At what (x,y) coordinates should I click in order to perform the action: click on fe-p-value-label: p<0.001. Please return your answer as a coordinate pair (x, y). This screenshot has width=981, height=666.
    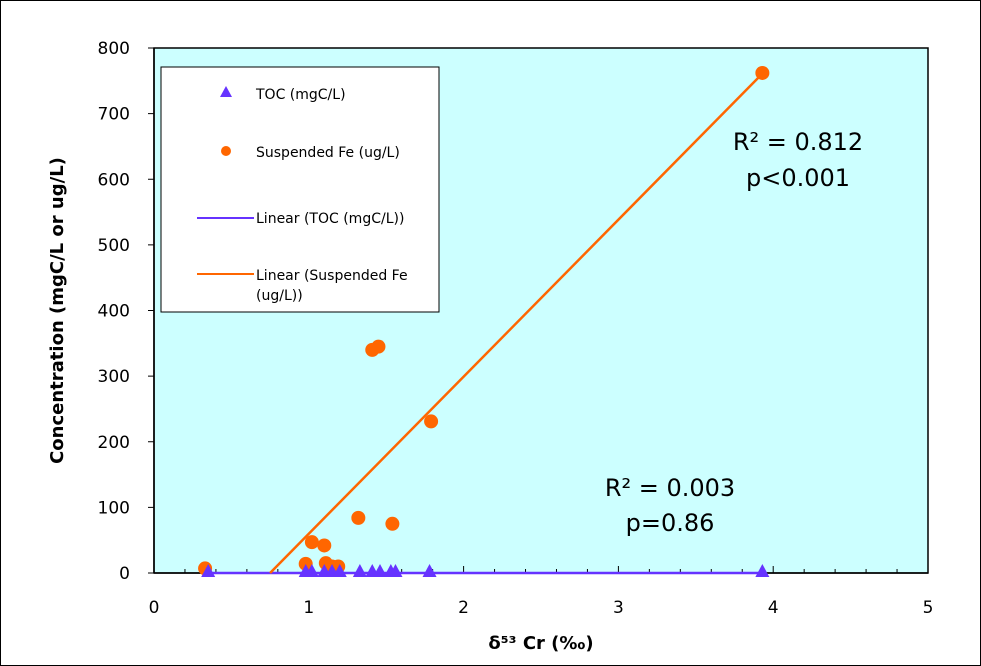
    Looking at the image, I should click on (798, 178).